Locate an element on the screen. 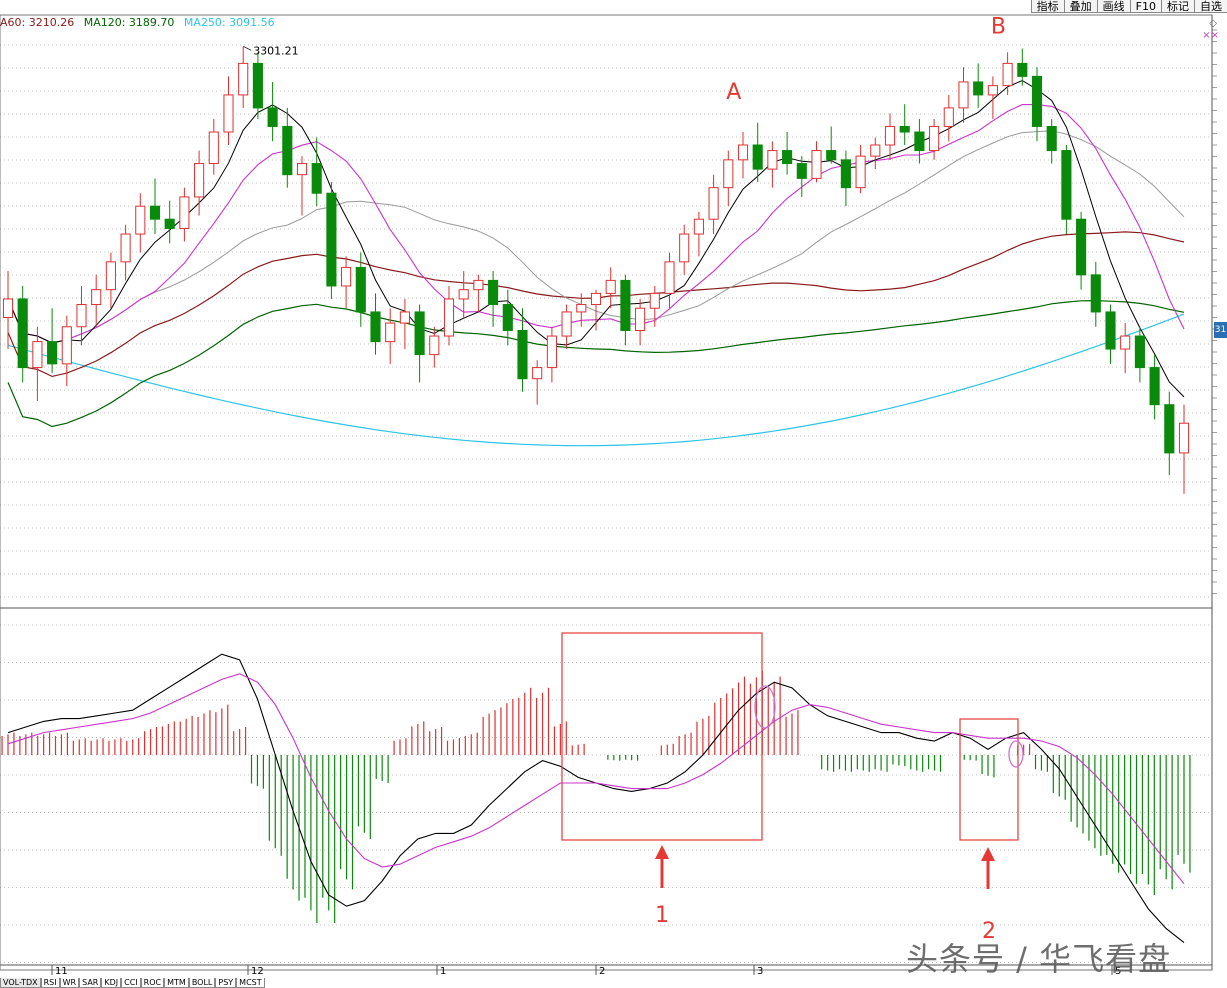  chart-toolbar: 指标 叠加 画线 F10 标记 自选 is located at coordinates (1128, 6).